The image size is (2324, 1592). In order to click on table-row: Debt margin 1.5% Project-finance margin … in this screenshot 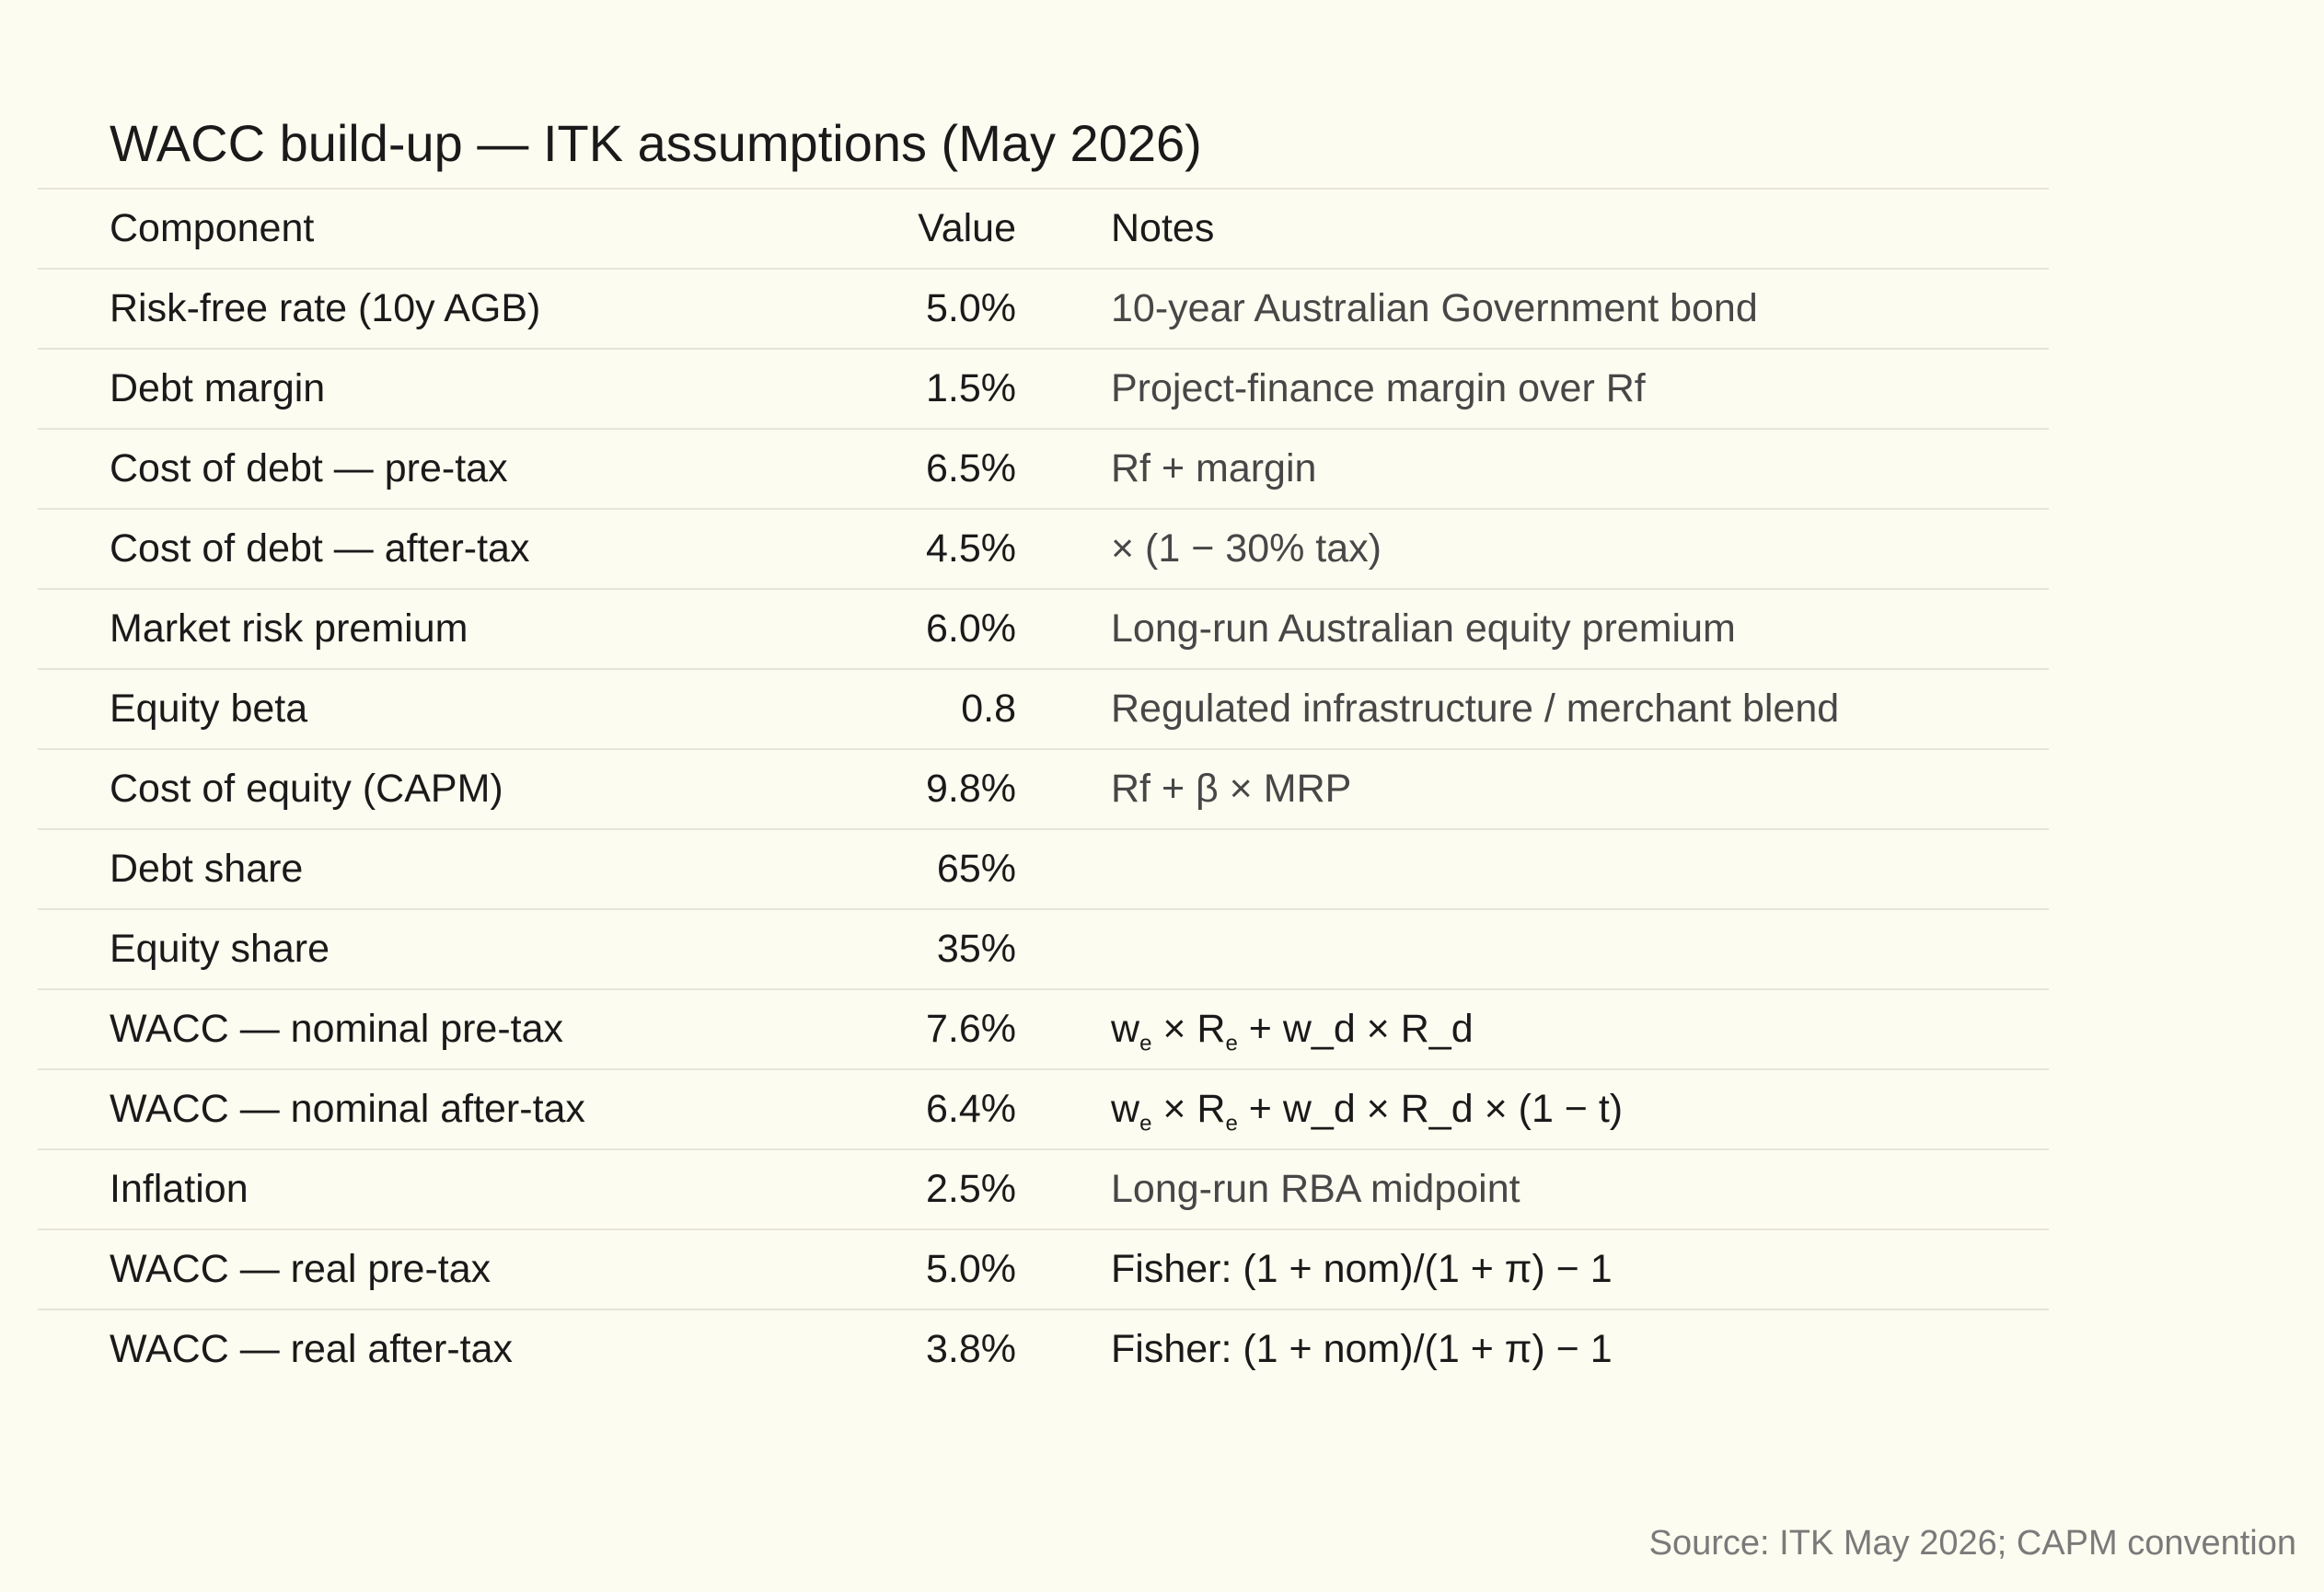, I will do `click(1043, 390)`.